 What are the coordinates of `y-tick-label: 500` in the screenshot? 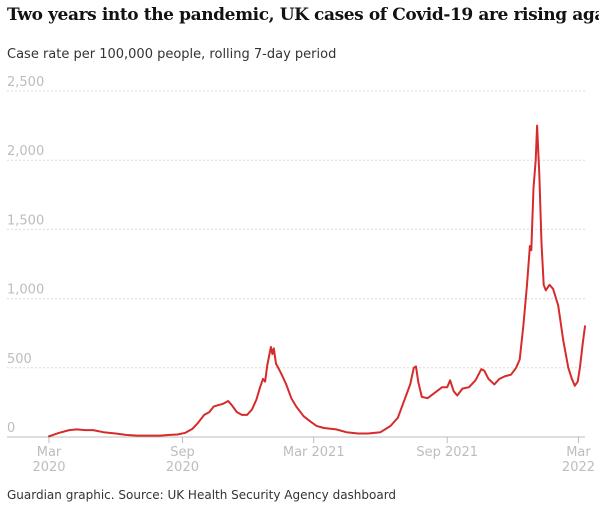 It's located at (19, 359).